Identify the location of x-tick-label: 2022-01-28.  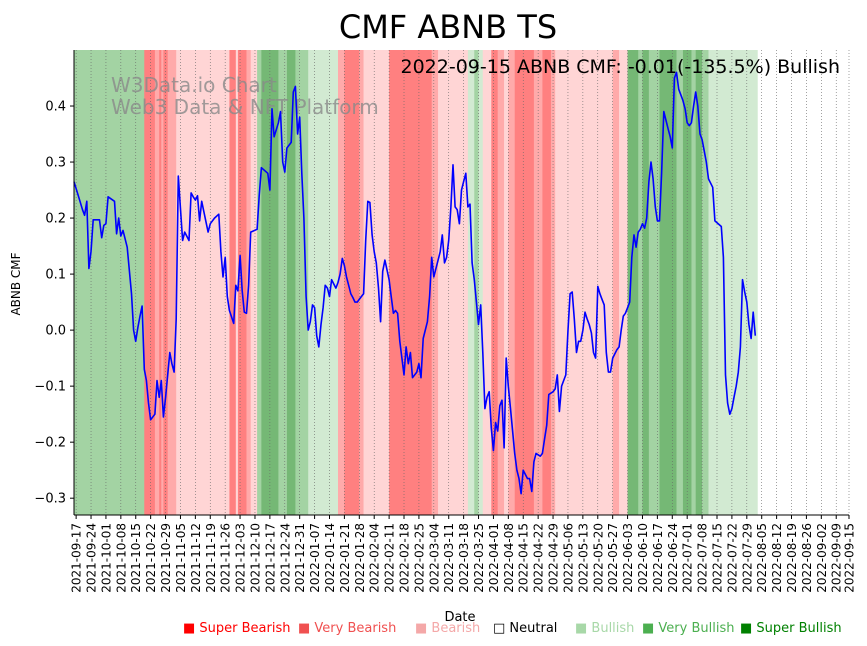
(360, 558).